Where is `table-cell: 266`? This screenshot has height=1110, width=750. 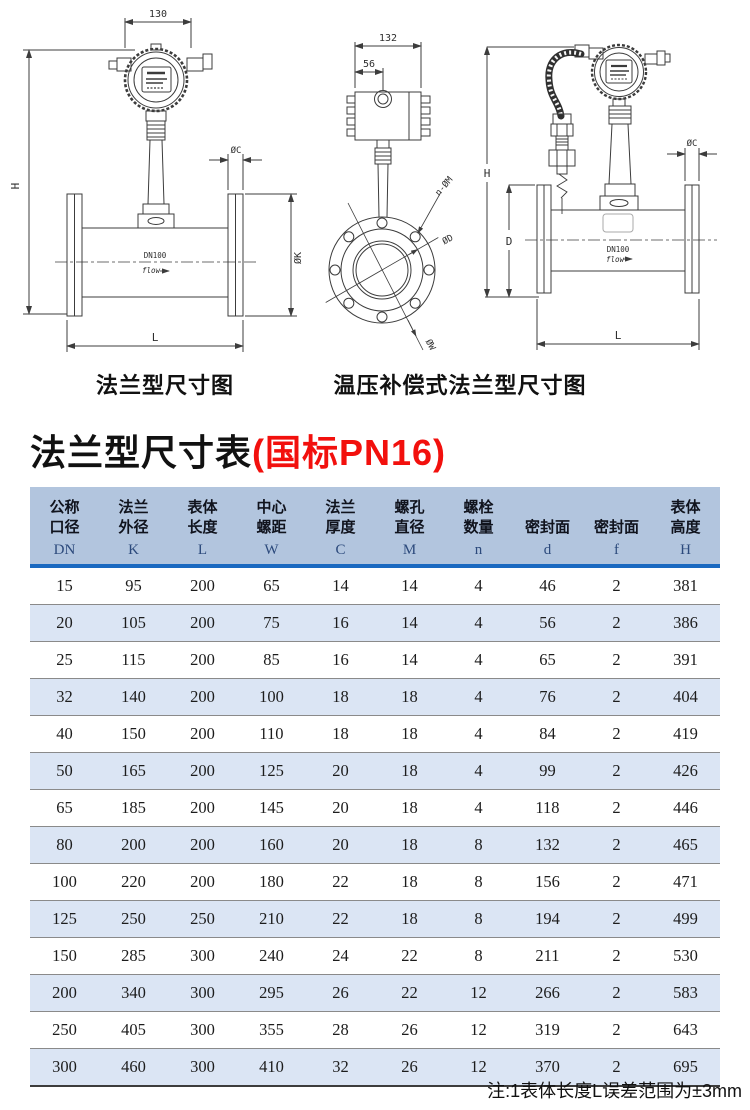
table-cell: 266 is located at coordinates (547, 993).